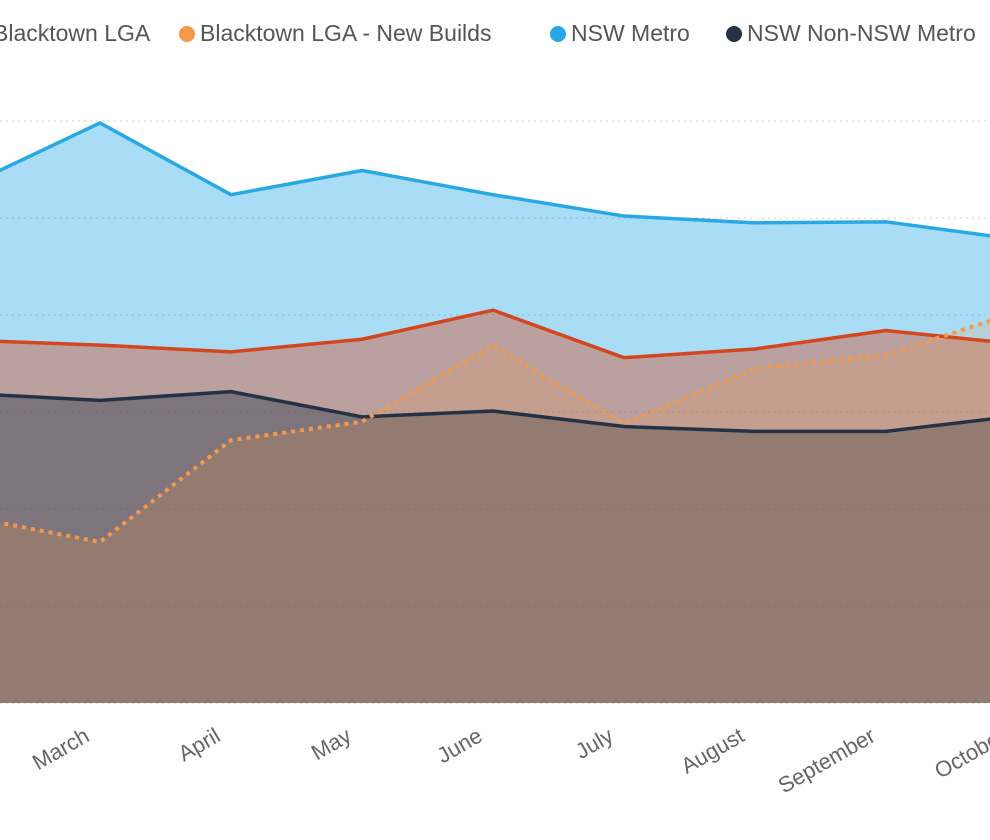 The image size is (990, 840). Describe the element at coordinates (331, 744) in the screenshot. I see `x-tick-label: May` at that location.